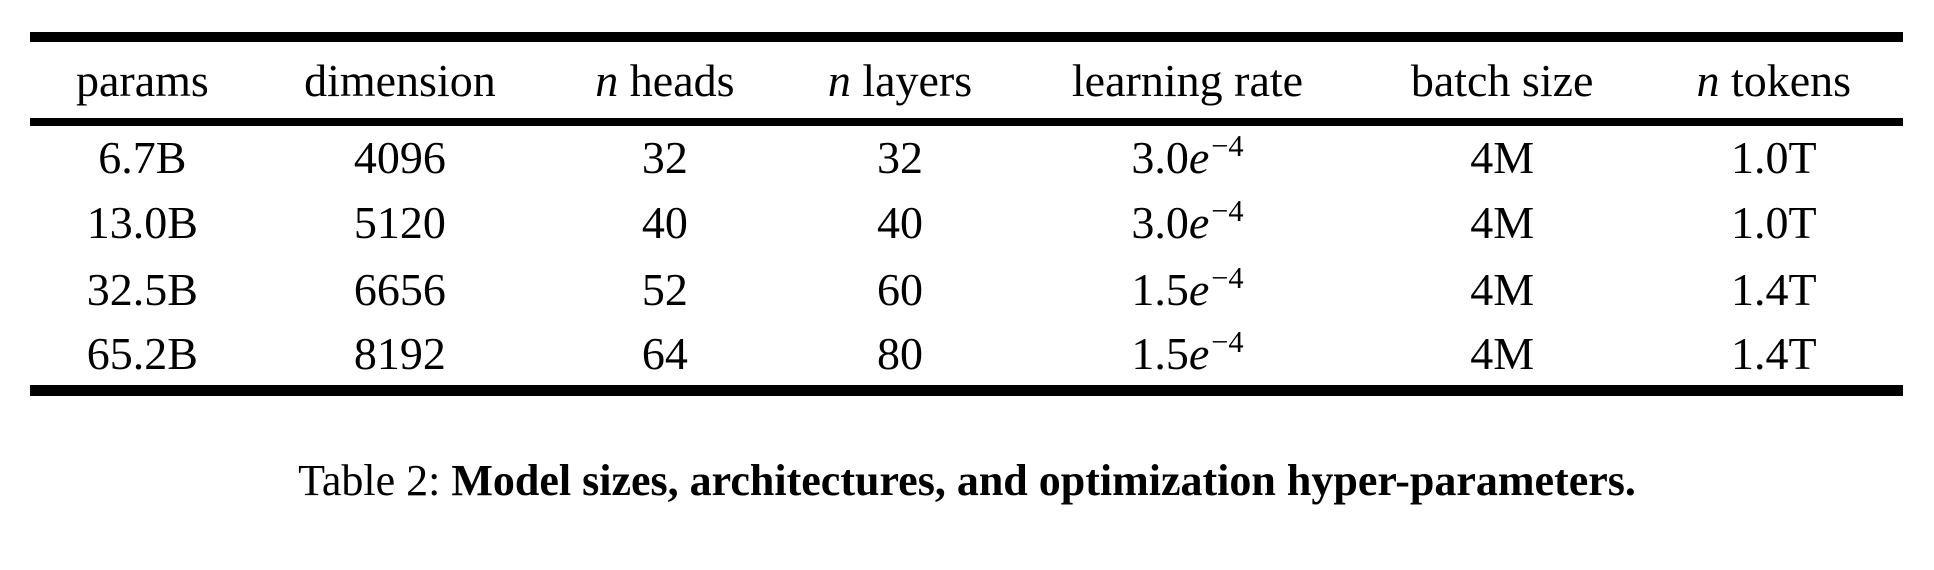  I want to click on column-header-batch-size: batch size, so click(1502, 81).